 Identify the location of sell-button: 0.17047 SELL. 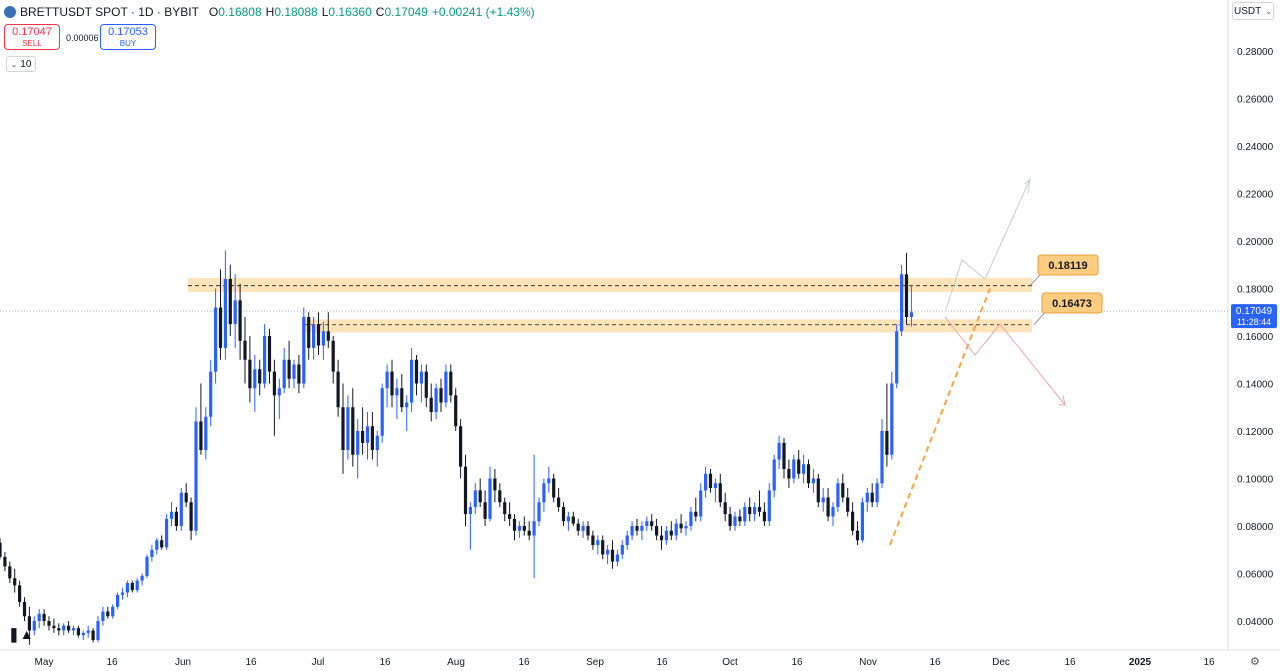
(32, 37).